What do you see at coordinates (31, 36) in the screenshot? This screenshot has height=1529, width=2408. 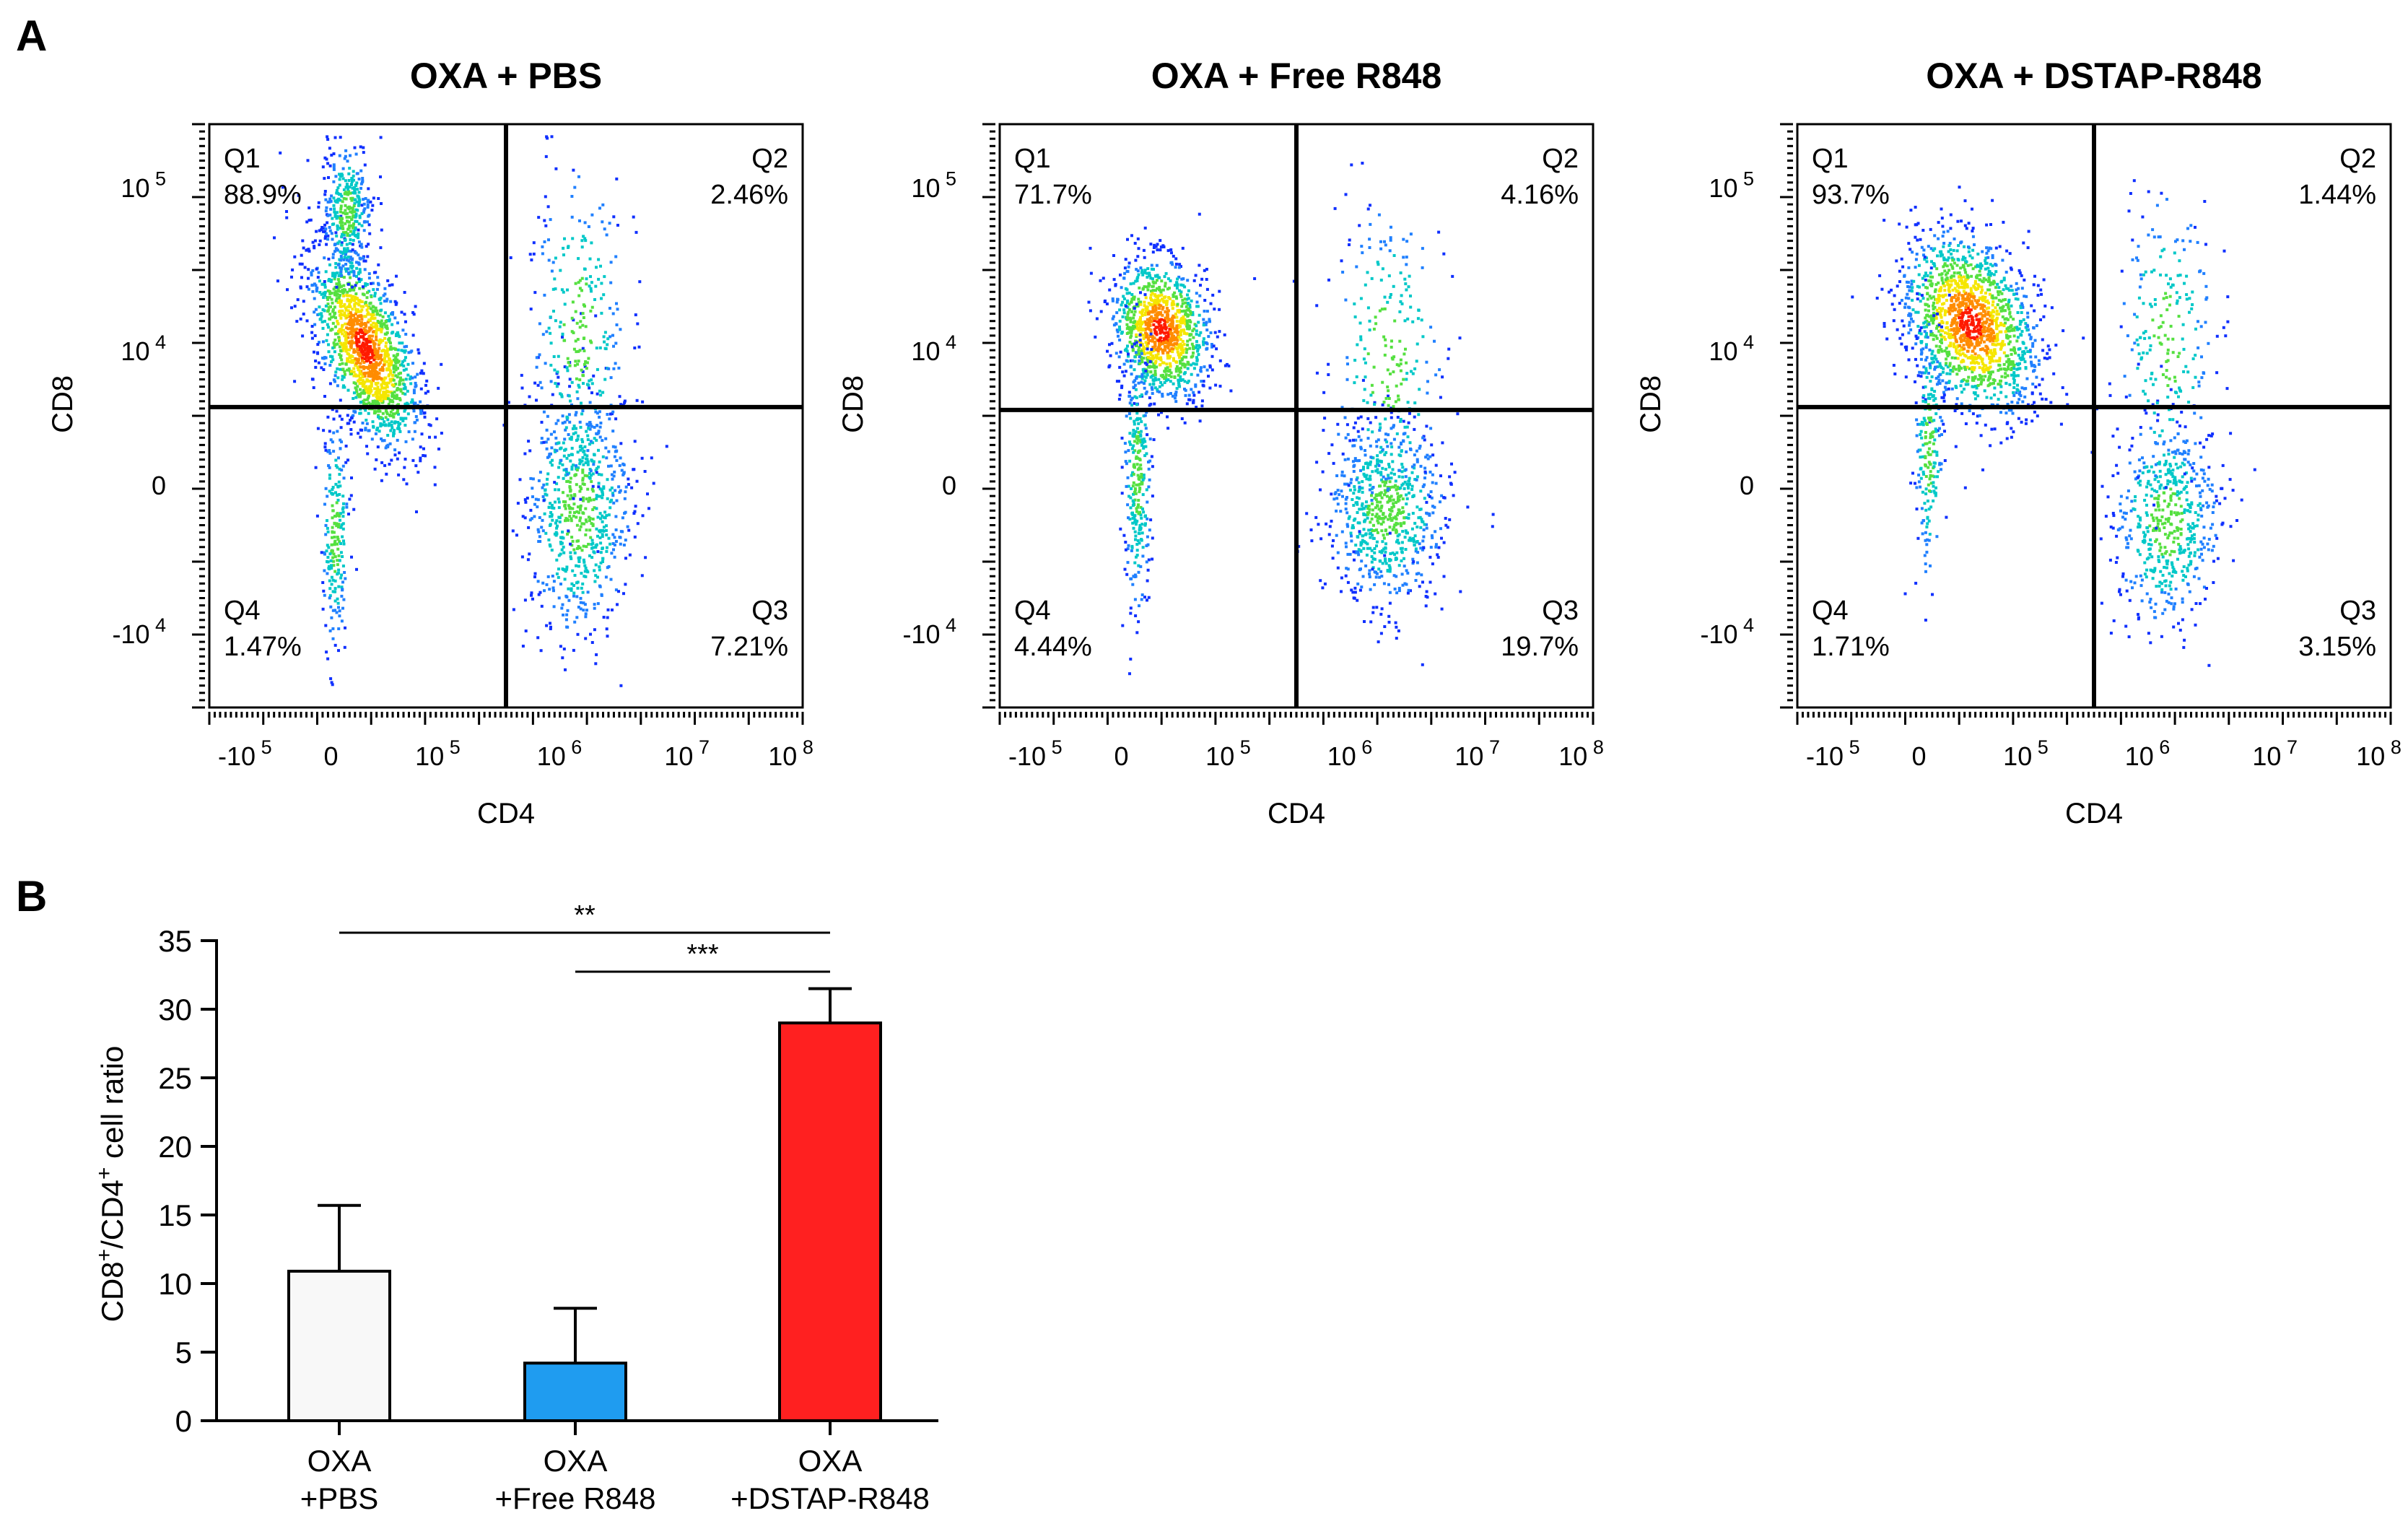 I see `panel-a-label: A` at bounding box center [31, 36].